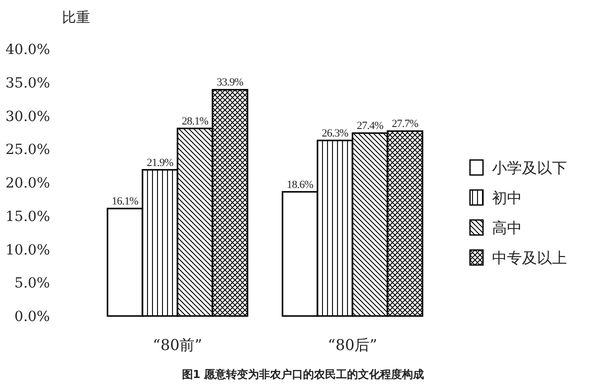 The height and width of the screenshot is (386, 607). Describe the element at coordinates (28, 216) in the screenshot. I see `y-tick-label: 15.0%` at that location.